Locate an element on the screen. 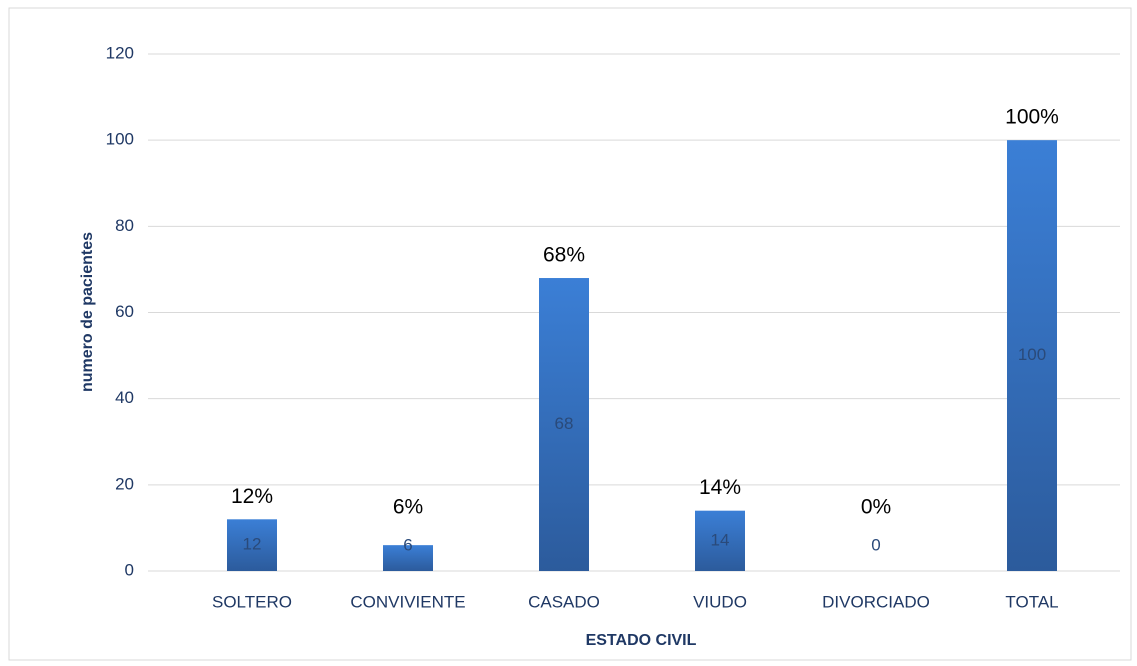 The image size is (1137, 666). y-tick-label: 20 is located at coordinates (124, 483).